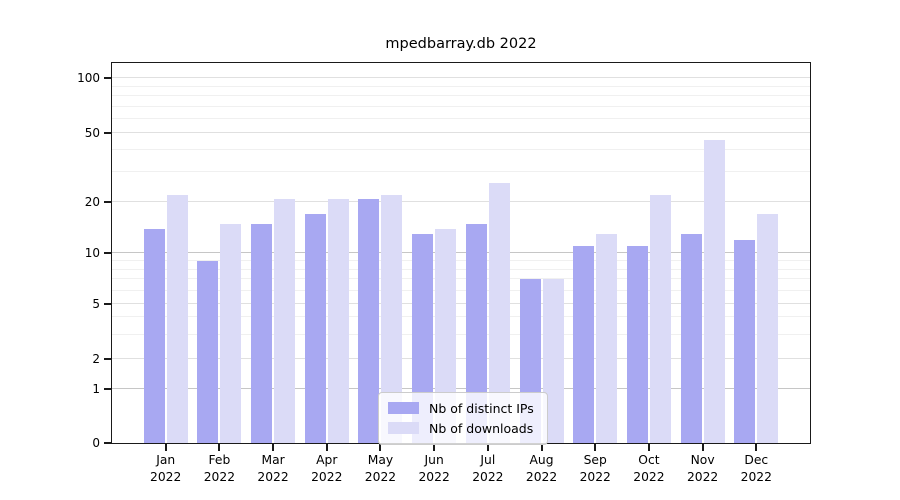 Image resolution: width=900 pixels, height=500 pixels. Describe the element at coordinates (88, 78) in the screenshot. I see `y-tick-label-100: 100` at that location.